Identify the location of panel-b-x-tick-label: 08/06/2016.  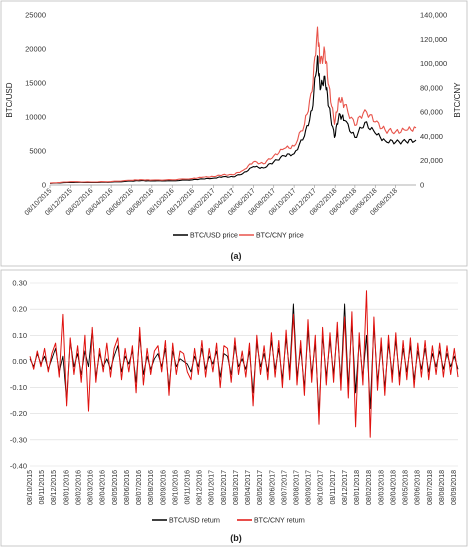
(127, 487).